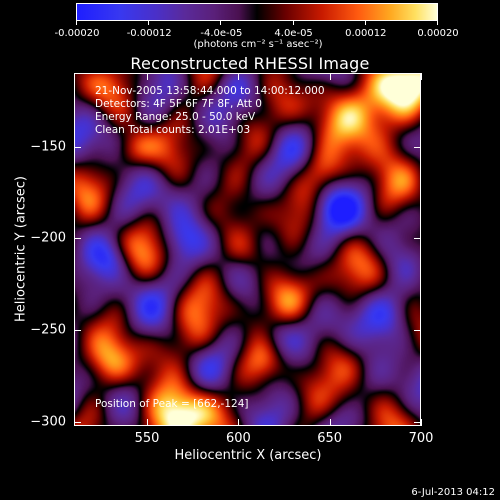 The image size is (500, 500). What do you see at coordinates (293, 33) in the screenshot?
I see `colorbar-tick-label: 4.0e-05` at bounding box center [293, 33].